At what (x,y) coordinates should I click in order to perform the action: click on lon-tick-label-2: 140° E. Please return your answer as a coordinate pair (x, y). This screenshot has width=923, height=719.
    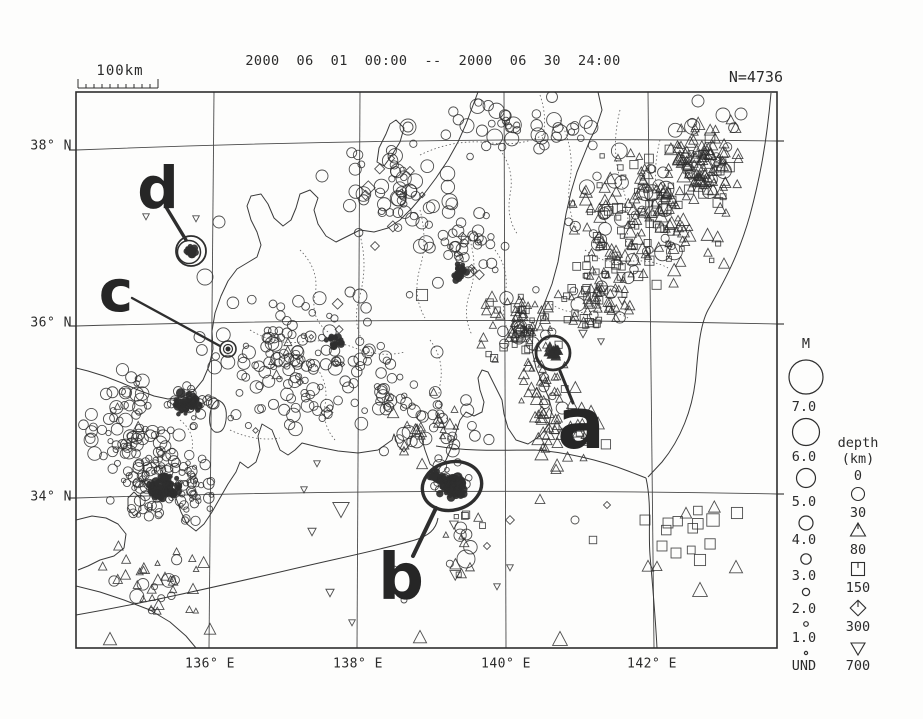
    Looking at the image, I should click on (506, 664).